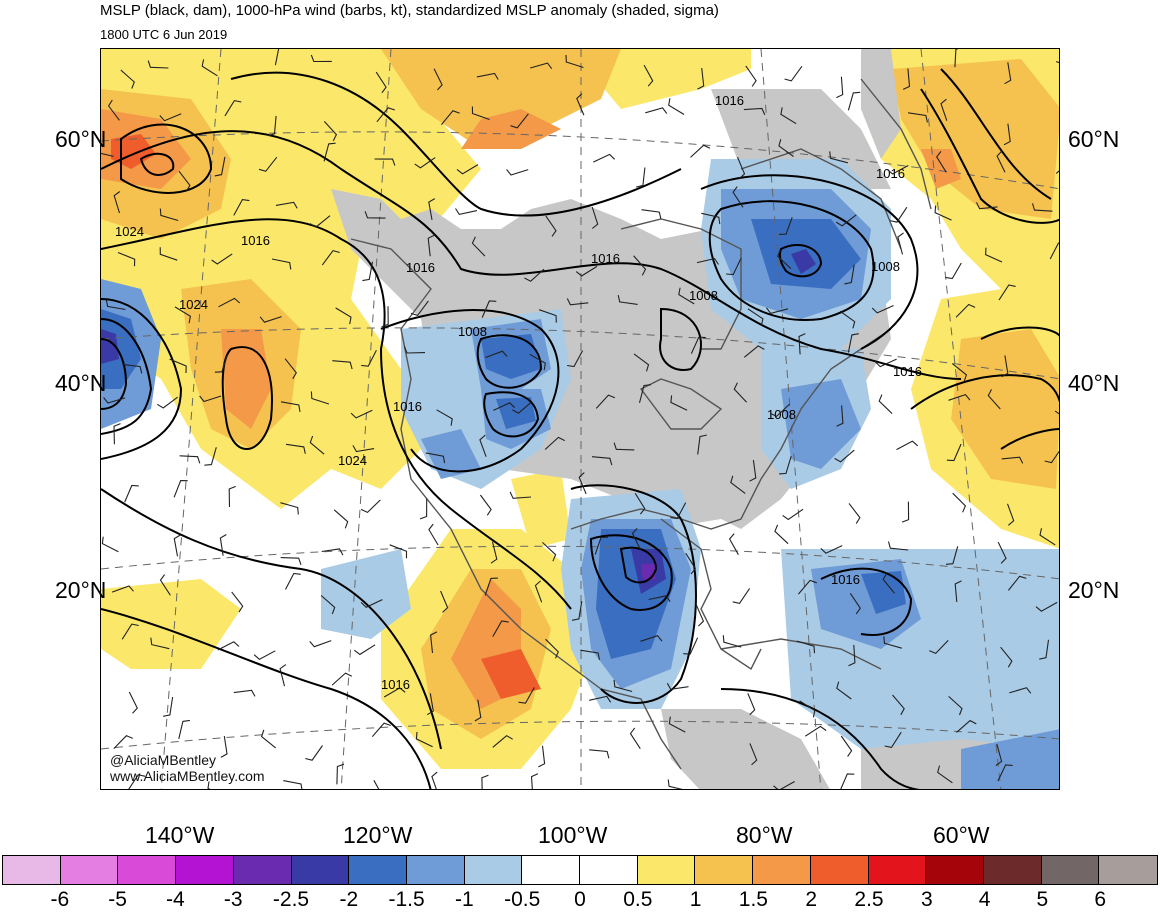 The height and width of the screenshot is (912, 1160). Describe the element at coordinates (472, 331) in the screenshot. I see `isobar-label: 1008` at that location.